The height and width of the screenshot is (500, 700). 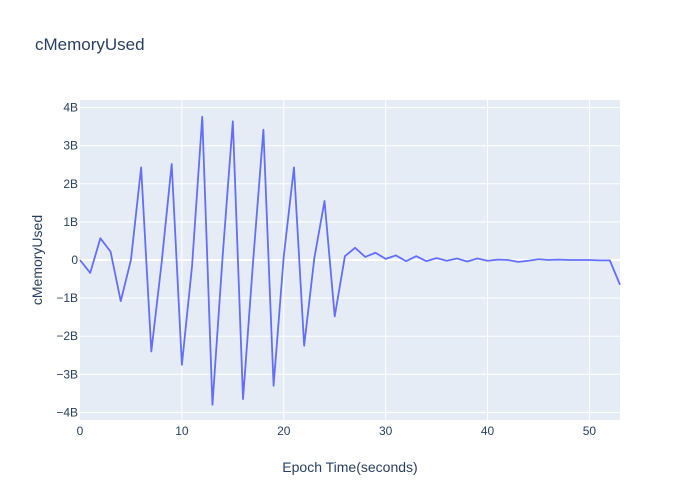 I want to click on y-tick-label: −1B, so click(x=67, y=298).